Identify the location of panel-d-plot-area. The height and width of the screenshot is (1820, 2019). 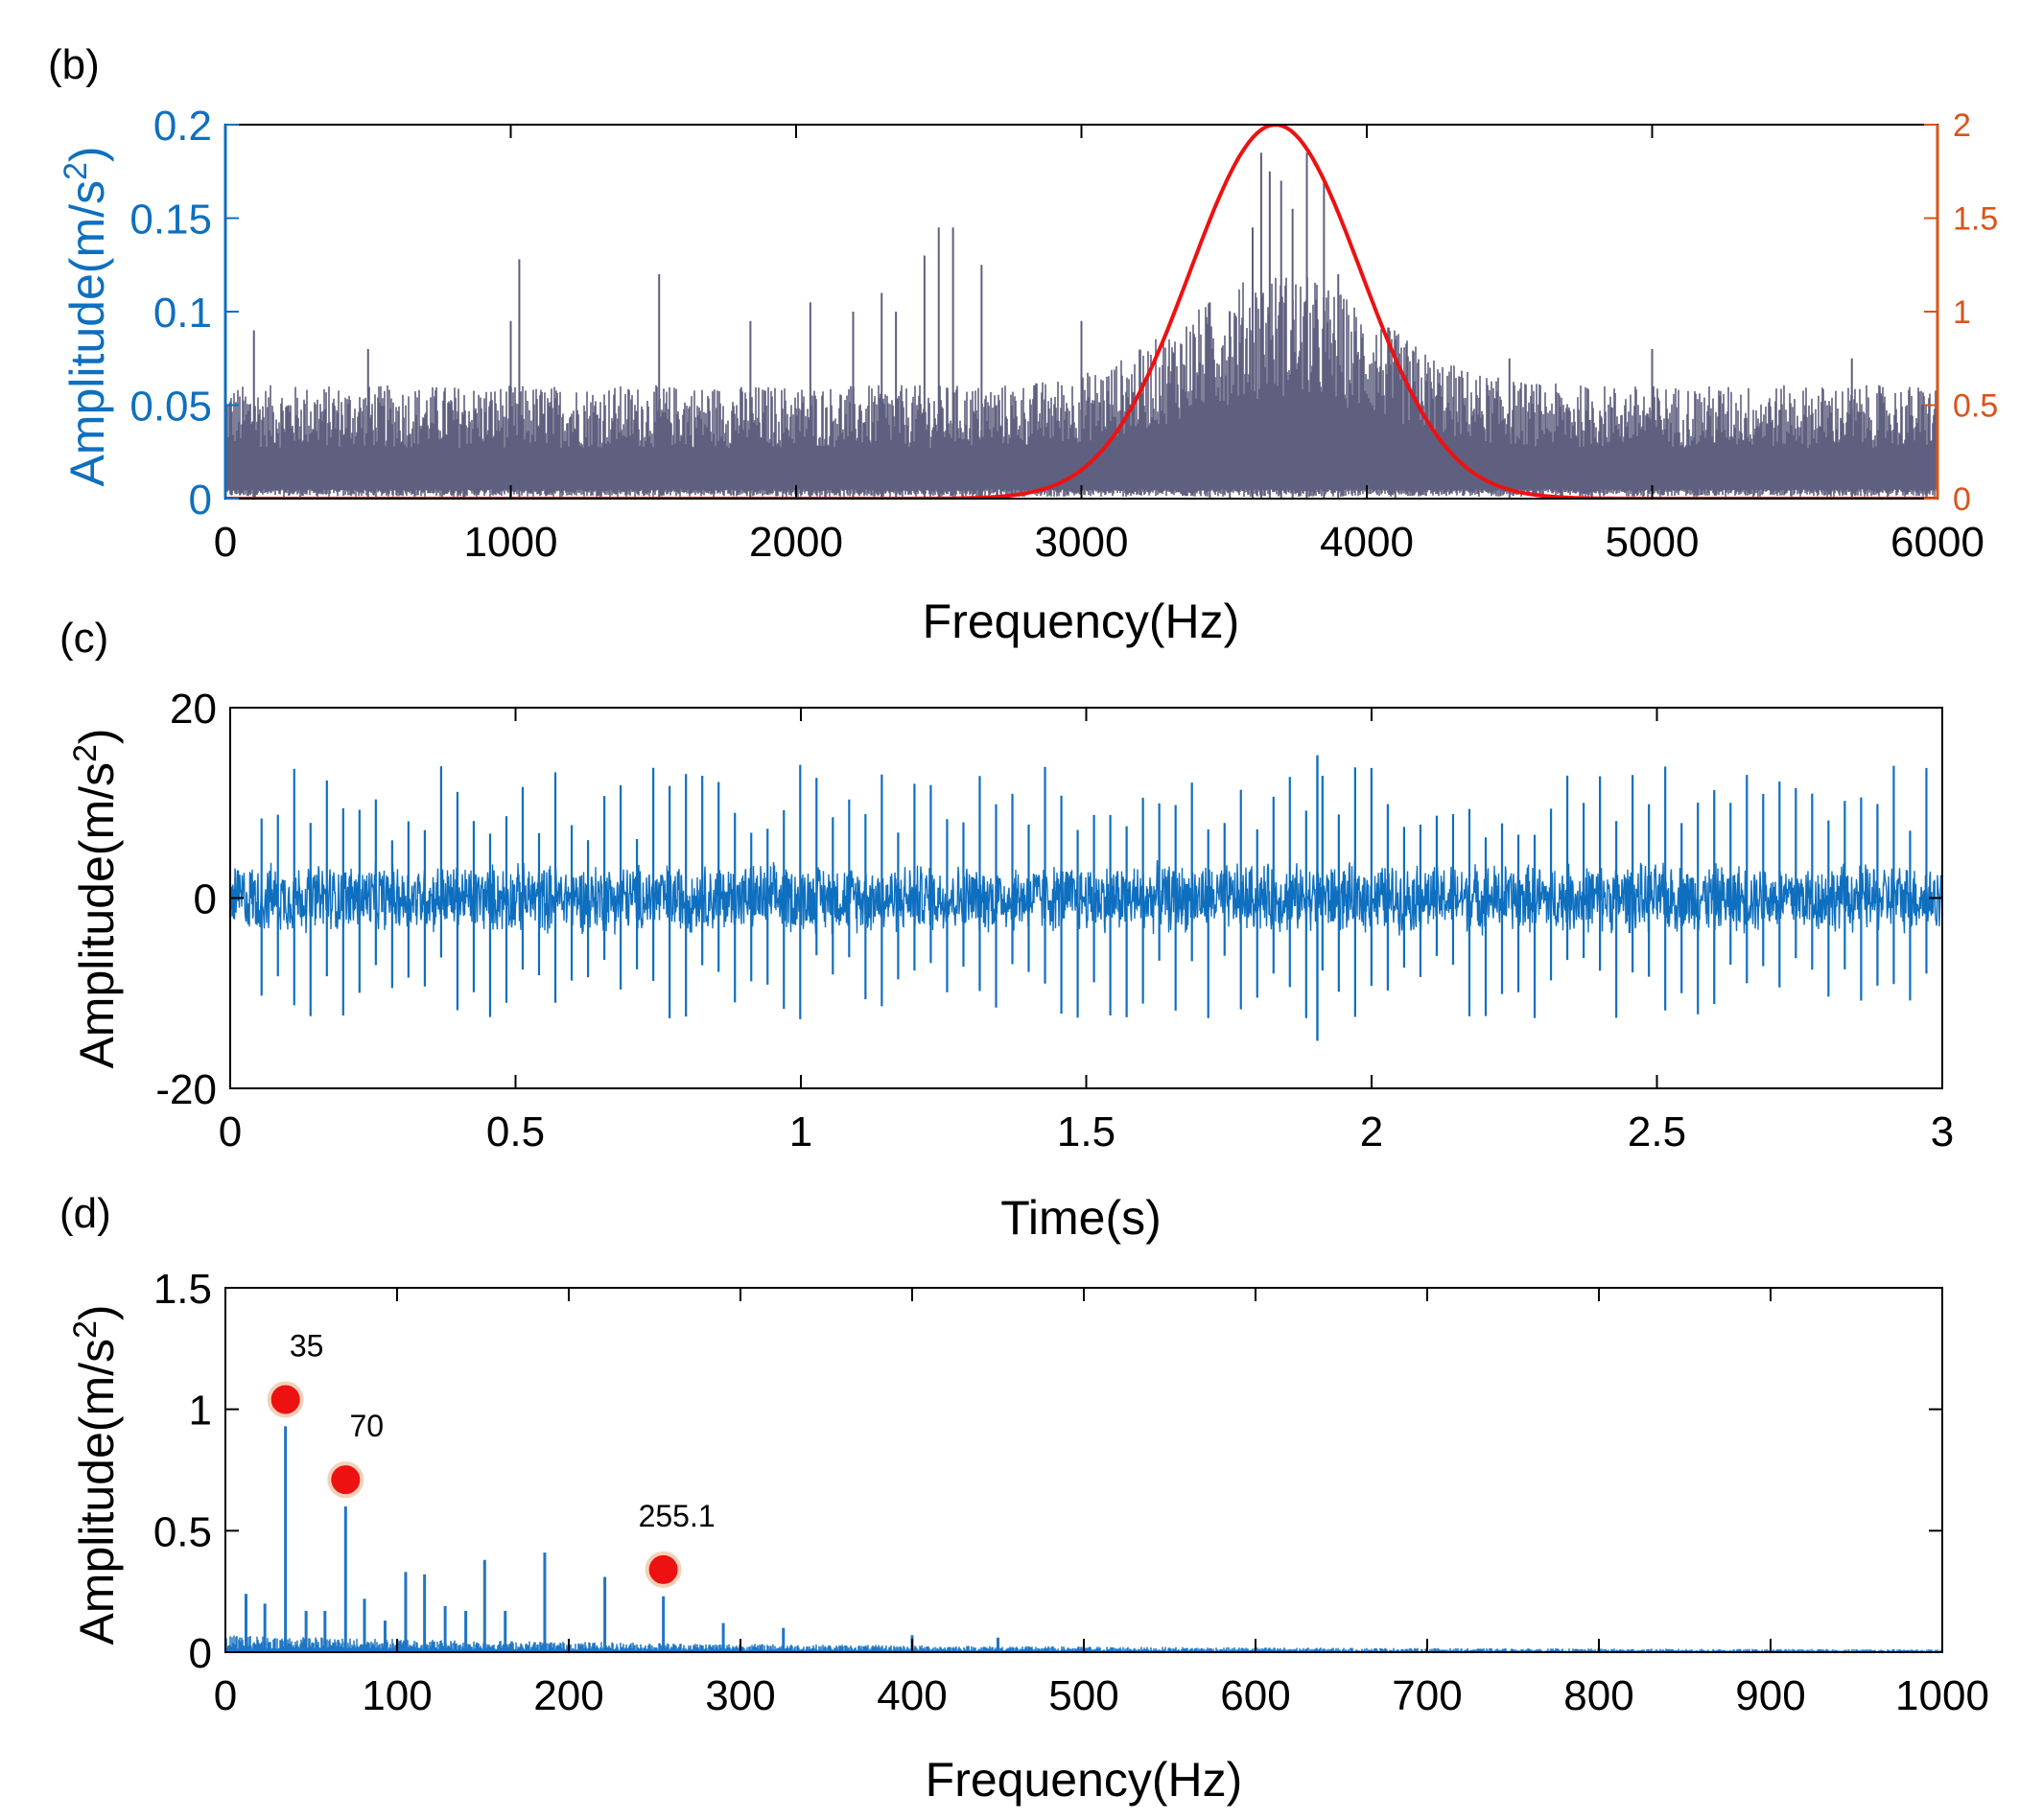
(1084, 1539).